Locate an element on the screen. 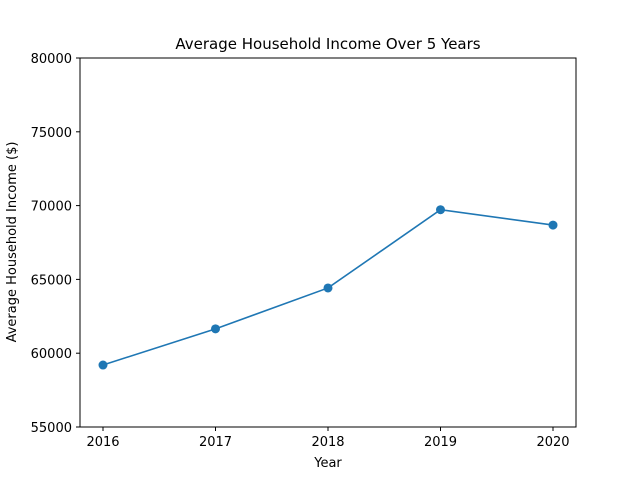 Image resolution: width=640 pixels, height=480 pixels. y-tick-label: 75000 is located at coordinates (51, 133).